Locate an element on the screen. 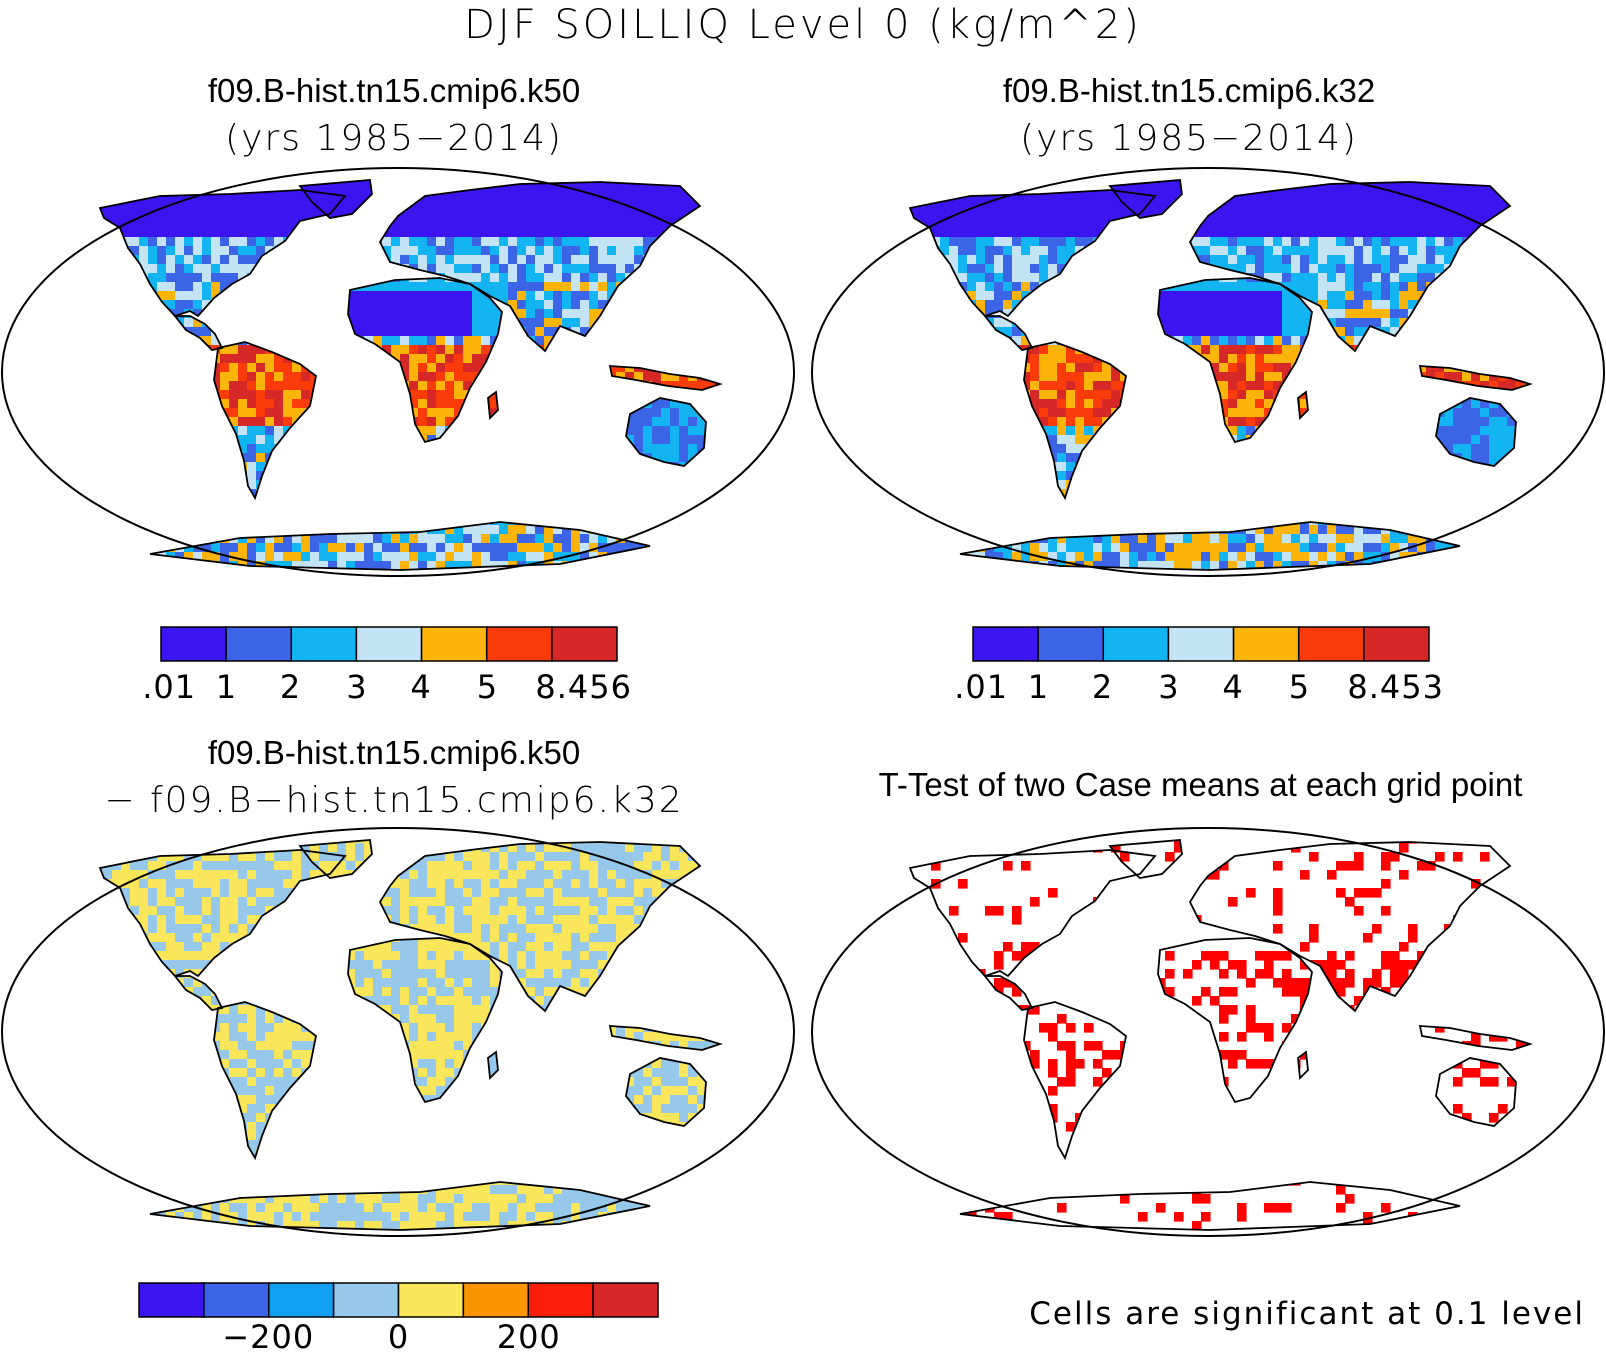 The height and width of the screenshot is (1356, 1606). panel-subtitle-k32: (yrs 1985−2014) is located at coordinates (1189, 138).